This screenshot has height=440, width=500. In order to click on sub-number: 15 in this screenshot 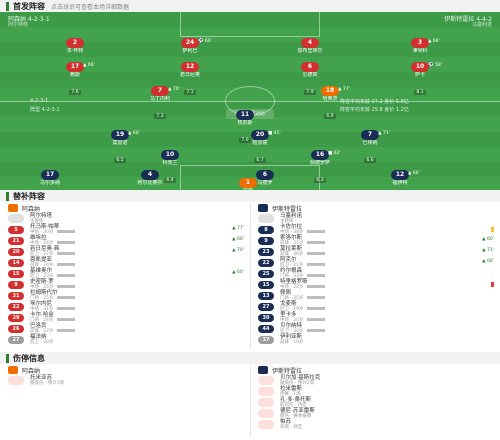, I will do `click(266, 284)`.